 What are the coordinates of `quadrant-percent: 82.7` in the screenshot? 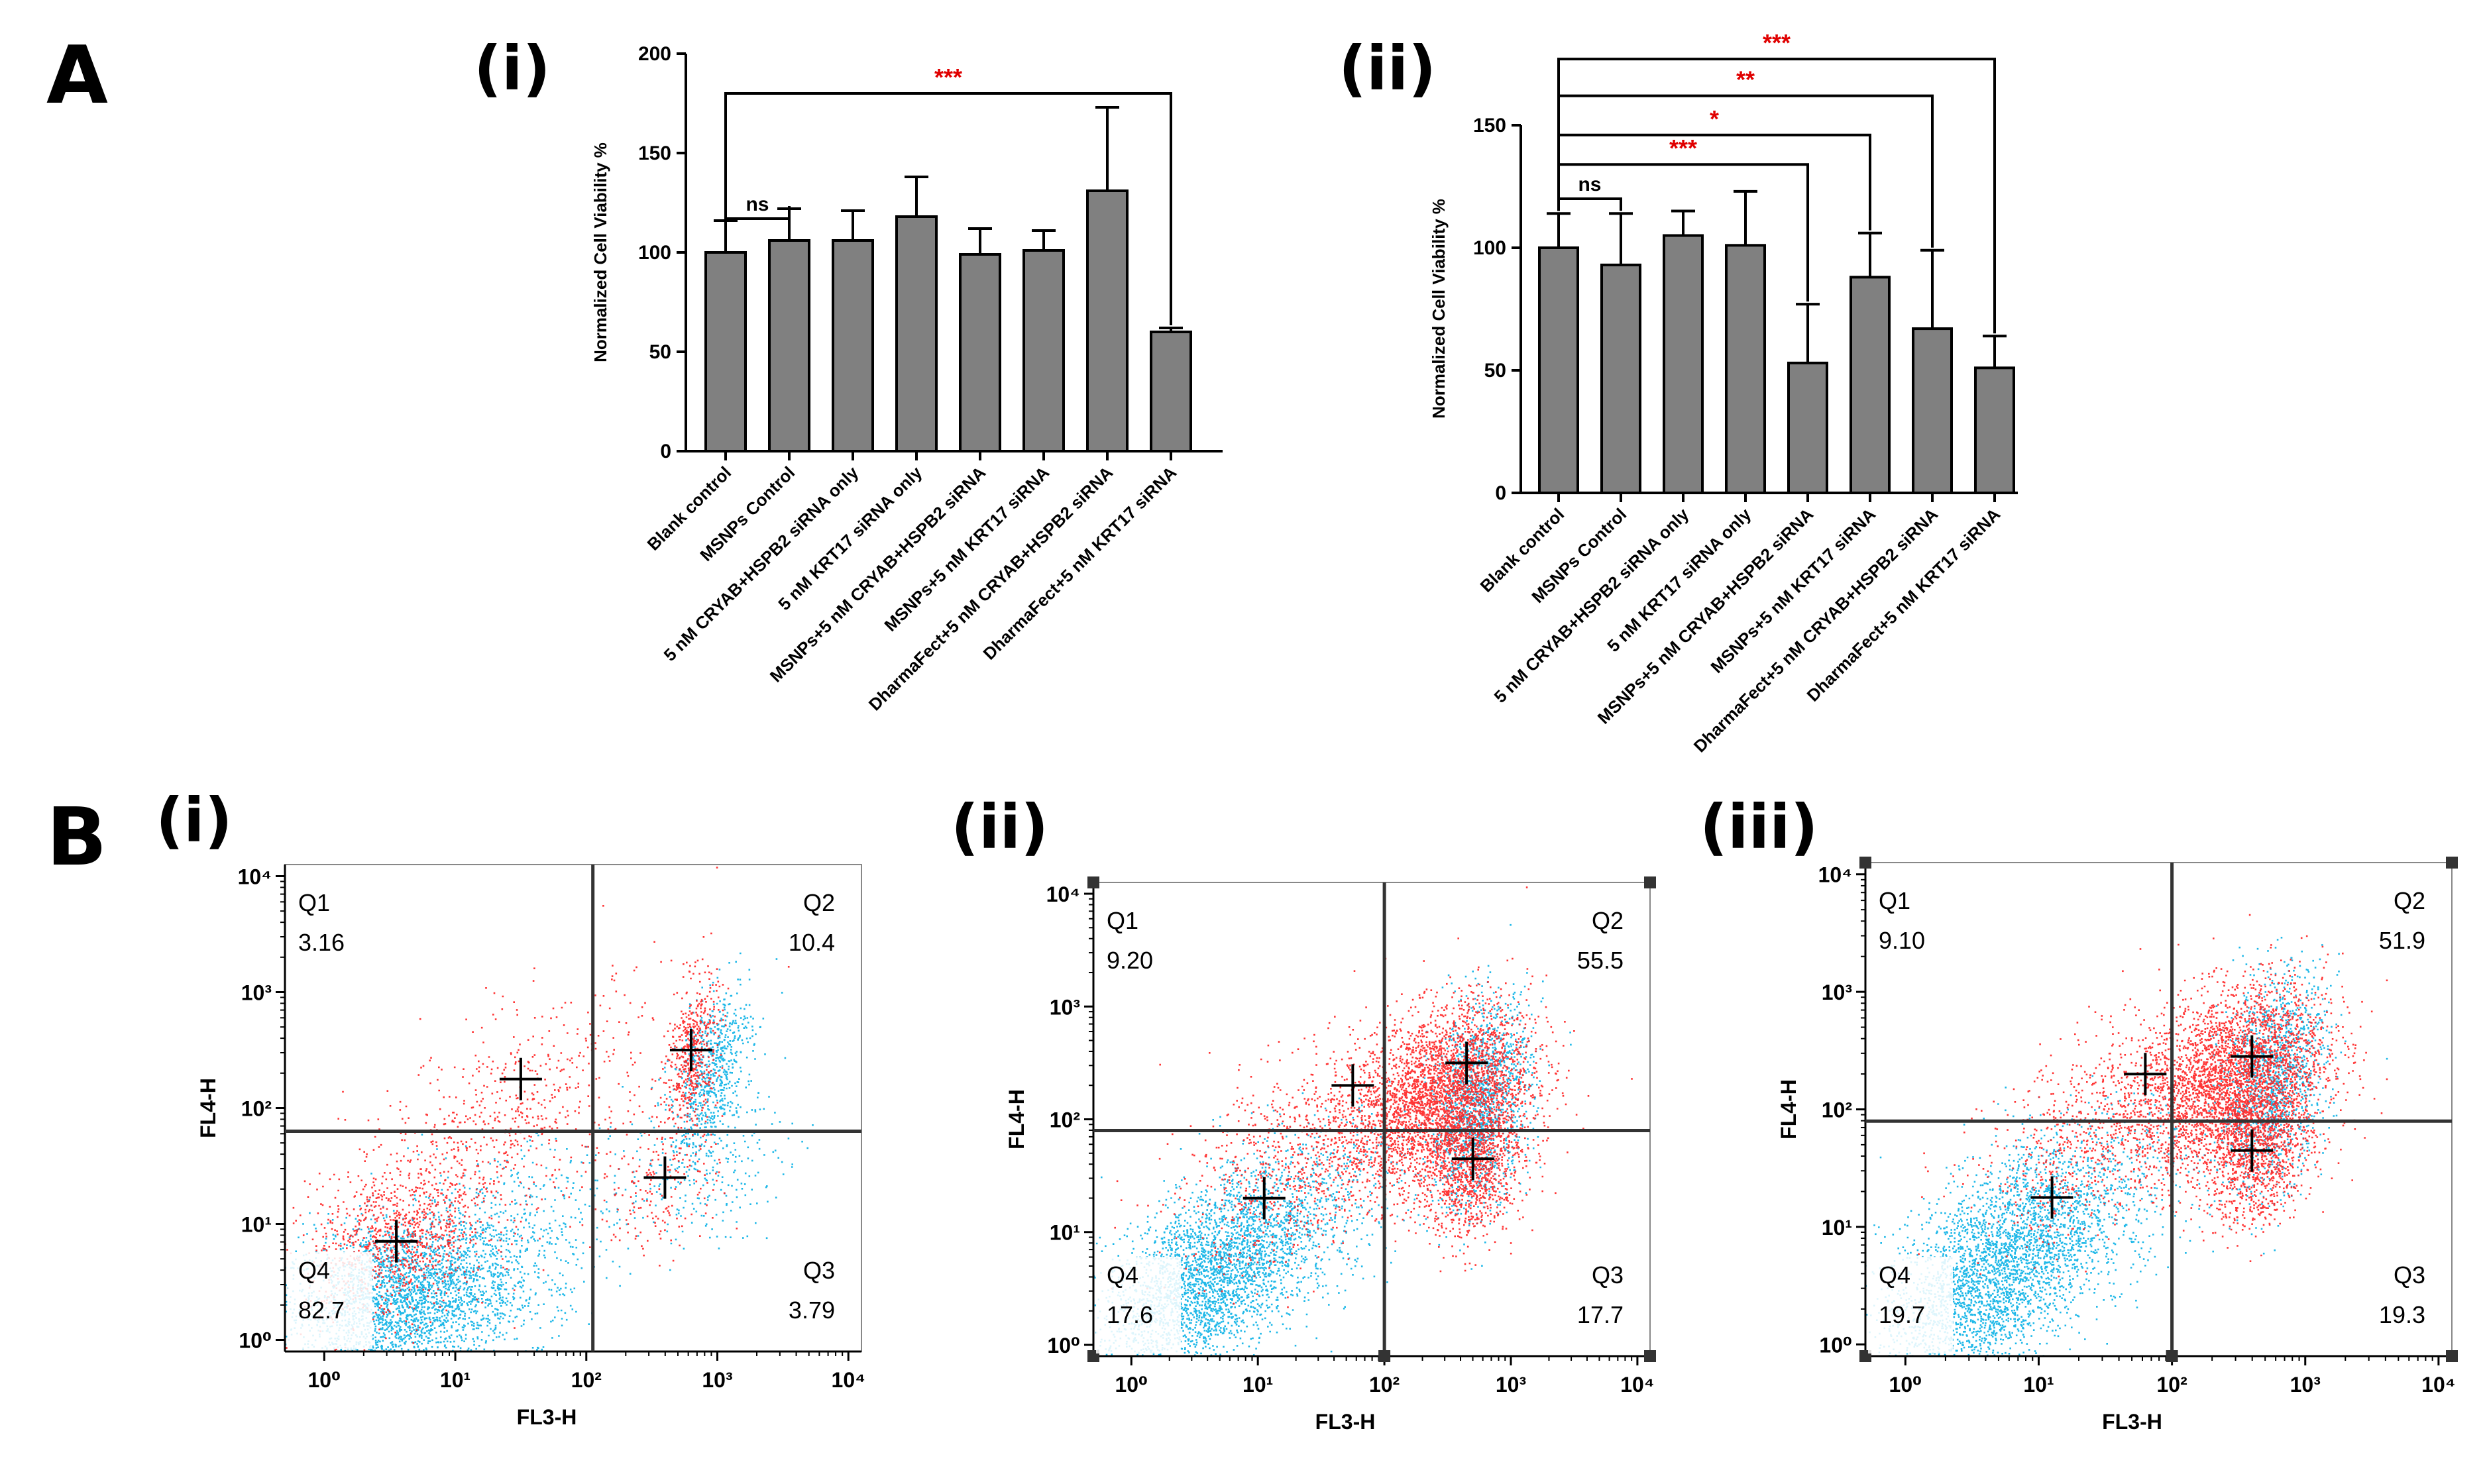 It's located at (321, 1310).